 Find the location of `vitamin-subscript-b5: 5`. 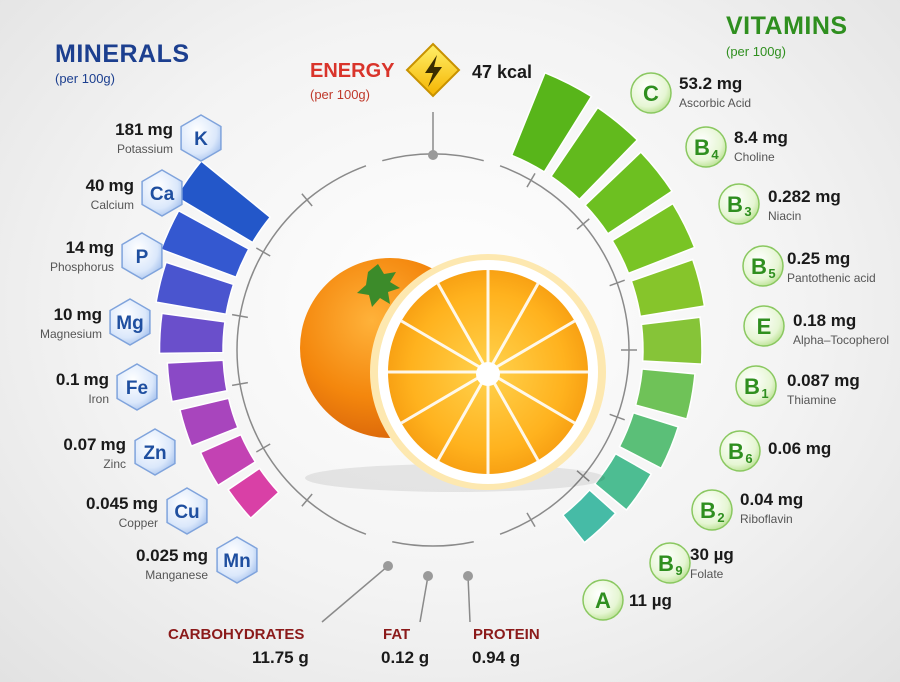

vitamin-subscript-b5: 5 is located at coordinates (771, 273).